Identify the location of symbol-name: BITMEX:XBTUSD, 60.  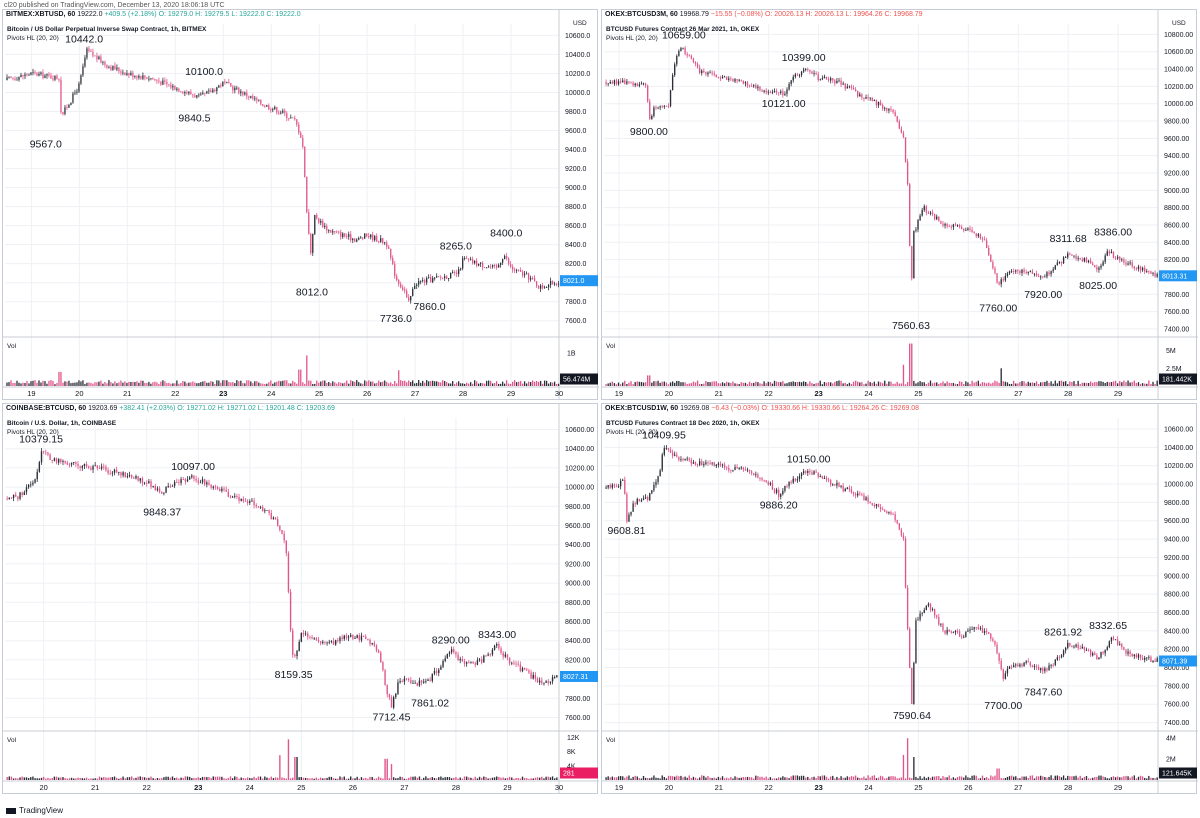
(41, 14).